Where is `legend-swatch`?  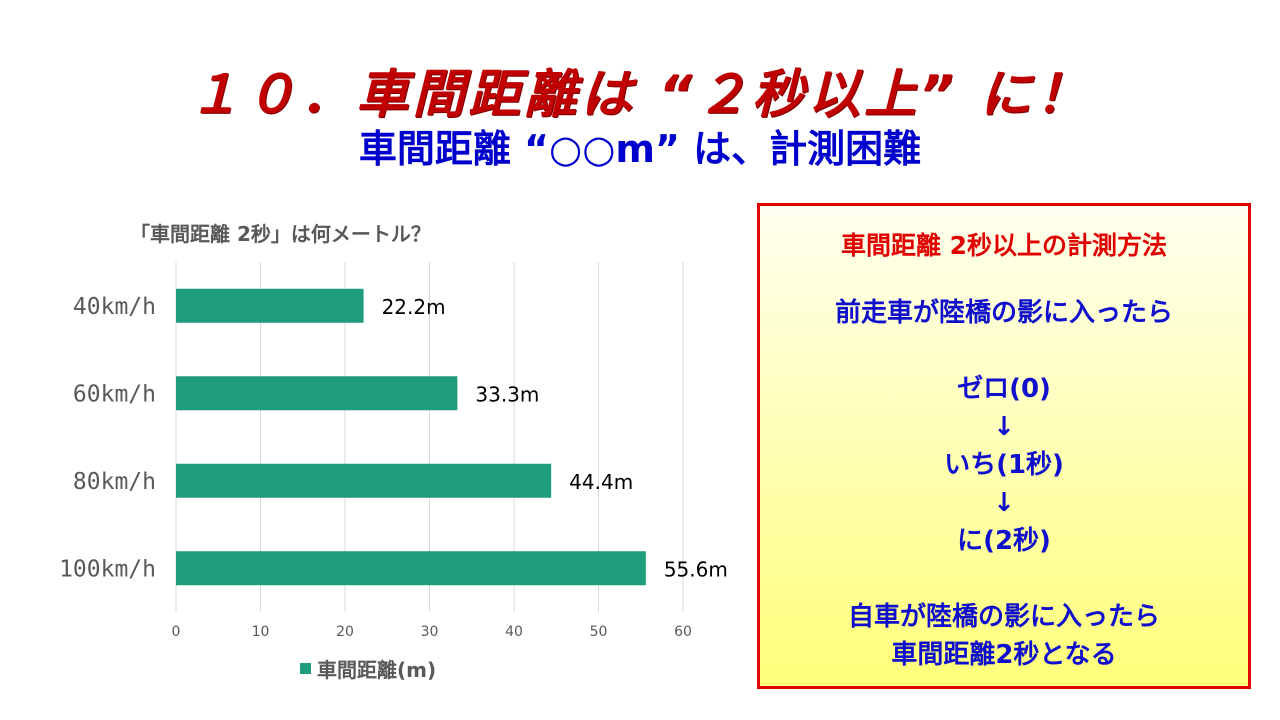 legend-swatch is located at coordinates (305, 668).